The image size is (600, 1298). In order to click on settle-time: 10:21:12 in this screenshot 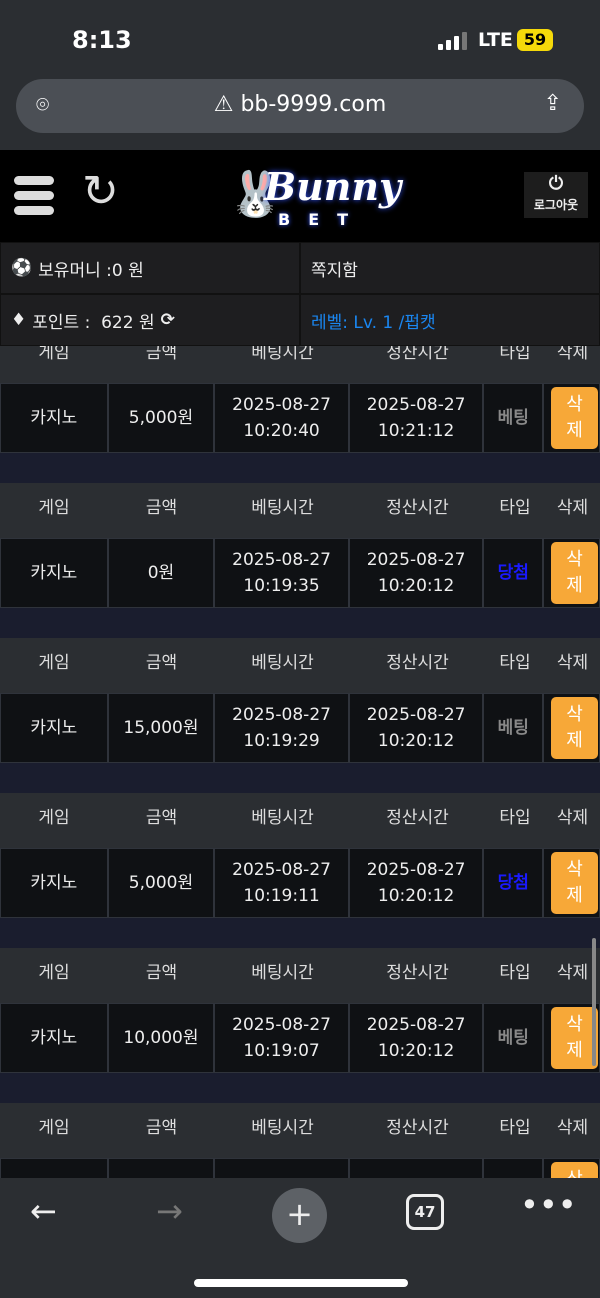, I will do `click(416, 431)`.